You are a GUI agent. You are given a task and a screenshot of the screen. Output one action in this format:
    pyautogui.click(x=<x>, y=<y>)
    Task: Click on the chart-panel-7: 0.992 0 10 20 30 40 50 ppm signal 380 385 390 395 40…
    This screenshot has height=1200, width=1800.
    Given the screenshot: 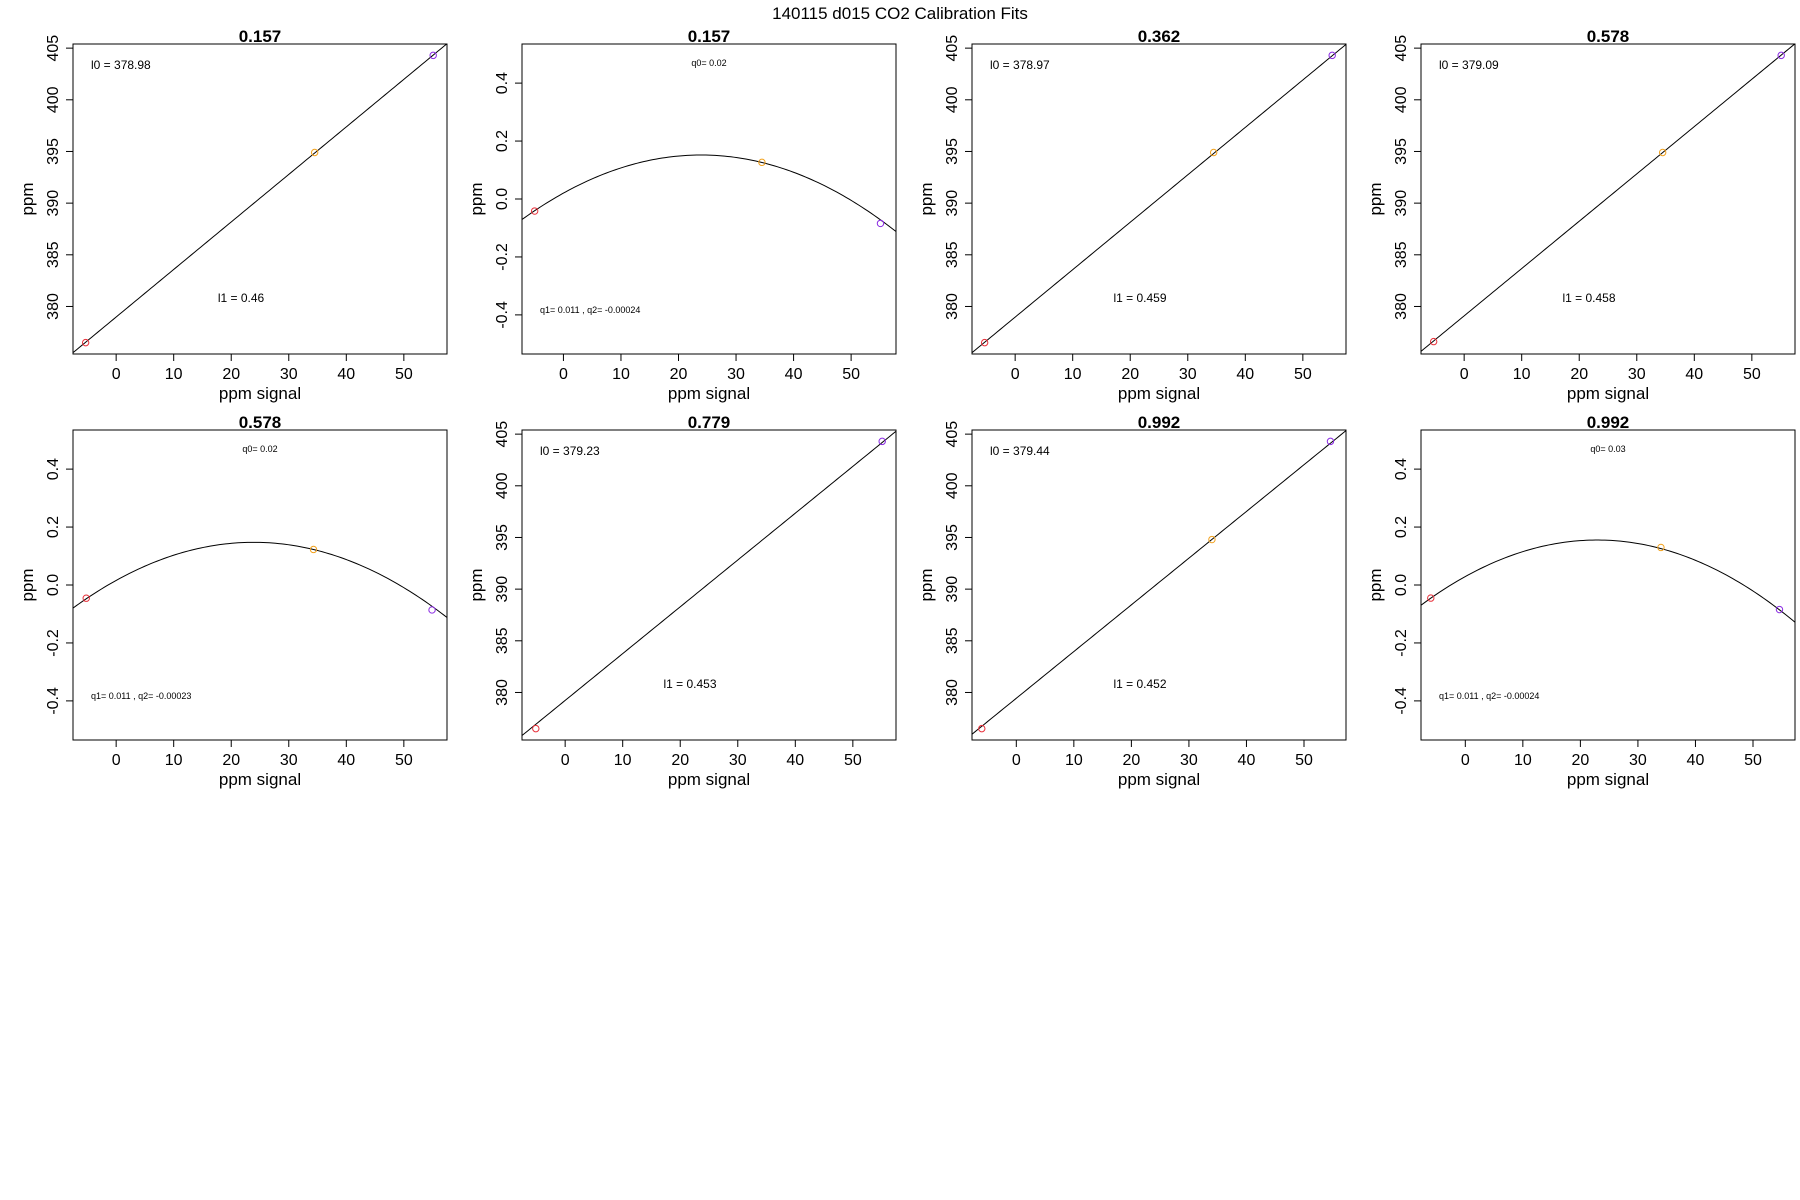 What is the action you would take?
    pyautogui.click(x=1132, y=601)
    